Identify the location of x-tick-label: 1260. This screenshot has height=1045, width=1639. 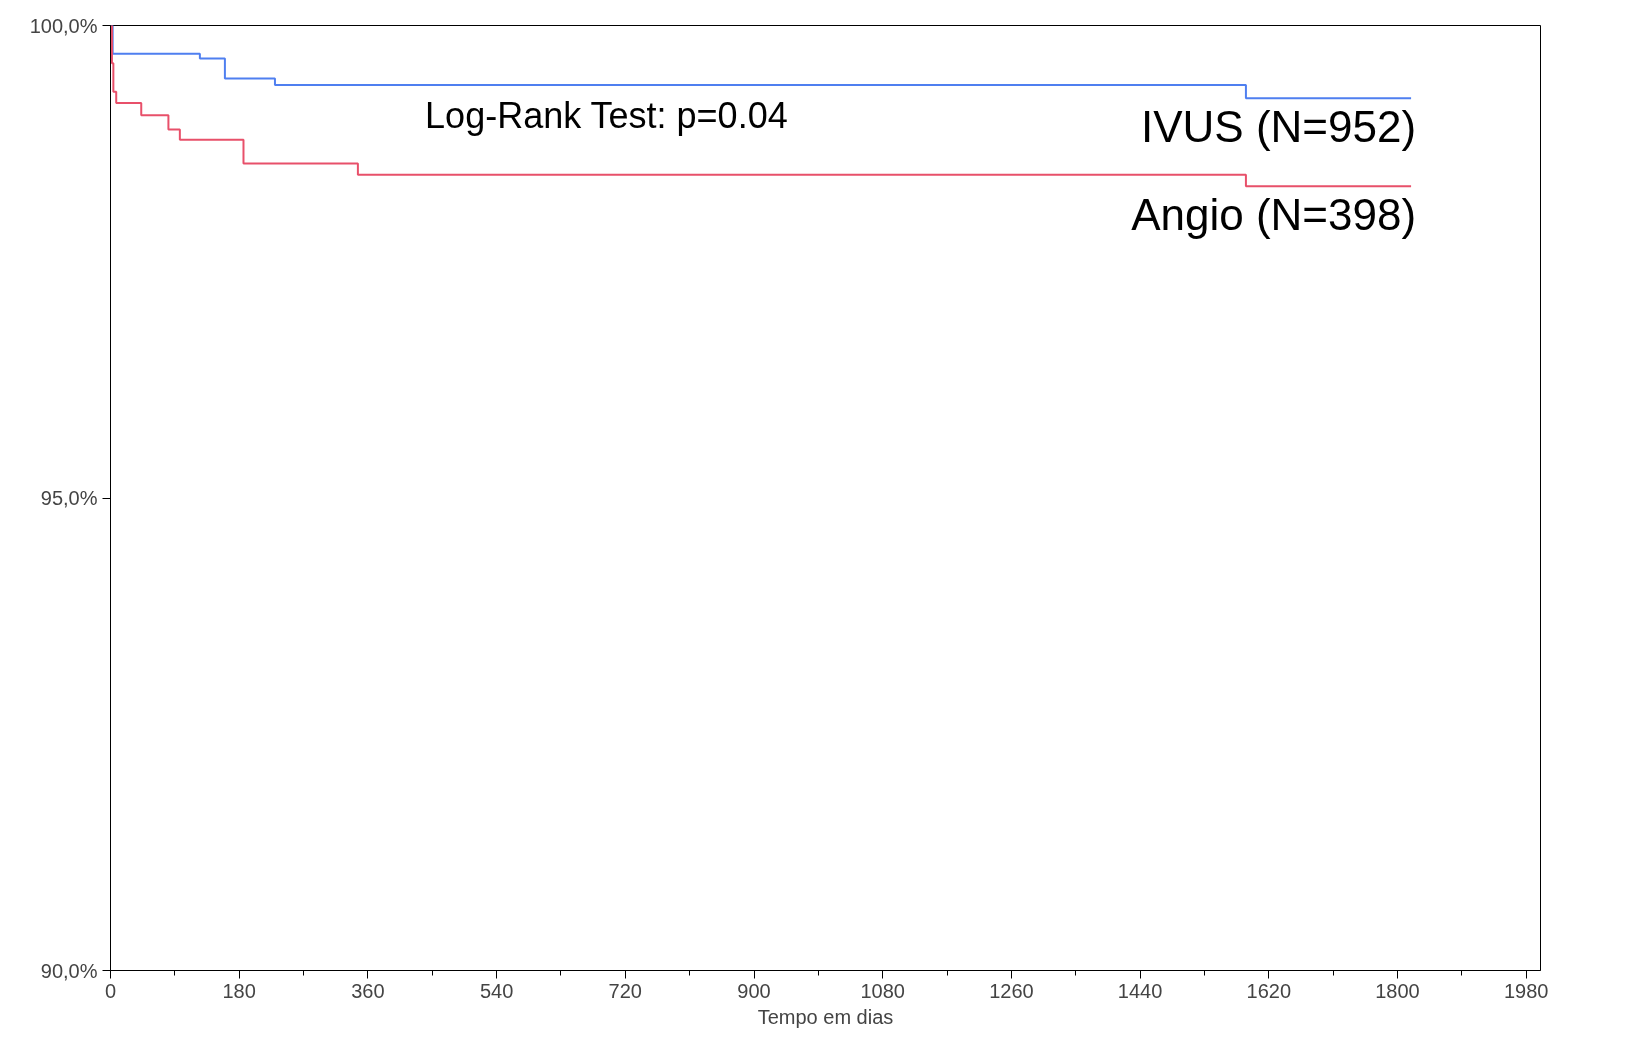
(1011, 990).